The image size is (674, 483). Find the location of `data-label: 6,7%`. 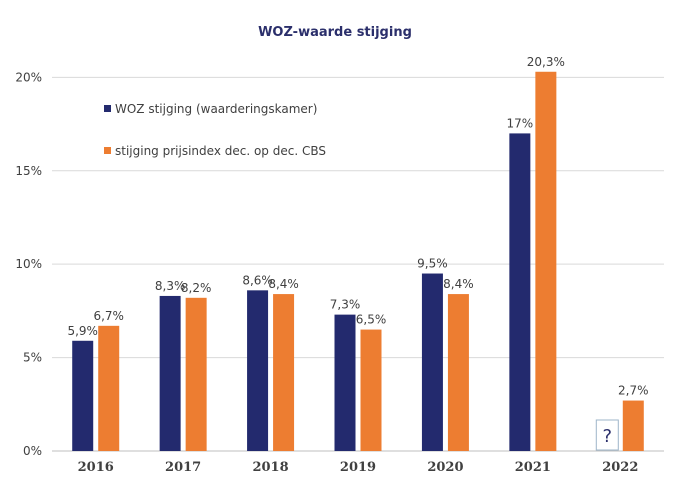

data-label: 6,7% is located at coordinates (108, 316).